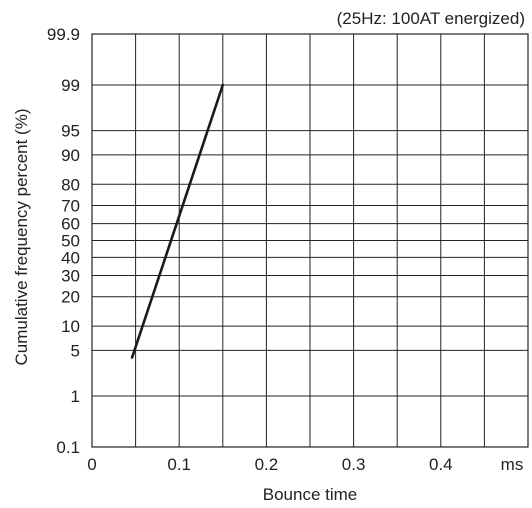 The width and height of the screenshot is (532, 508). What do you see at coordinates (70, 205) in the screenshot?
I see `y-tick-label: 70` at bounding box center [70, 205].